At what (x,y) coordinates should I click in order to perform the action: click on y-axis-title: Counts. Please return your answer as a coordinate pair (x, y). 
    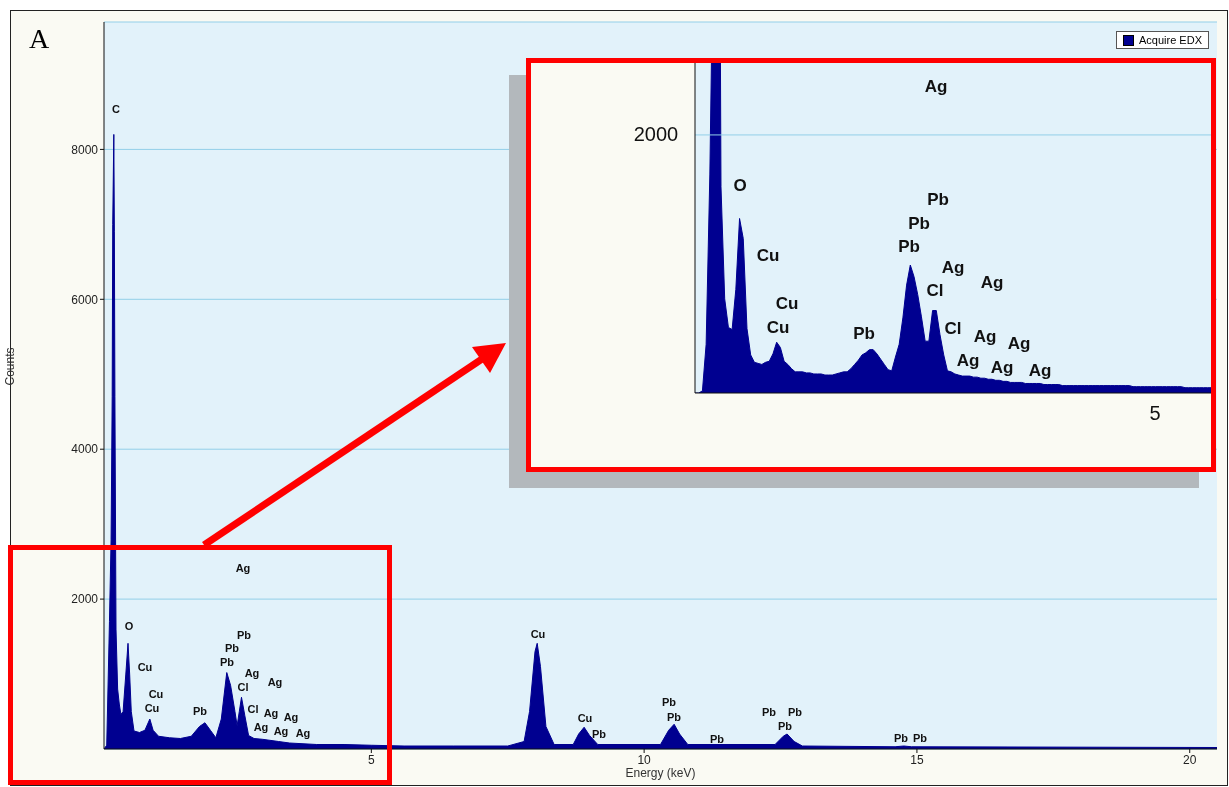
    Looking at the image, I should click on (10, 366).